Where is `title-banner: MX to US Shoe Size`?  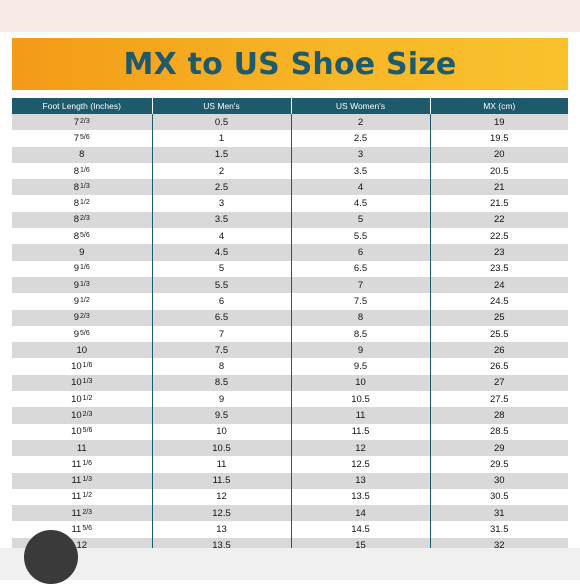
title-banner: MX to US Shoe Size is located at coordinates (290, 64).